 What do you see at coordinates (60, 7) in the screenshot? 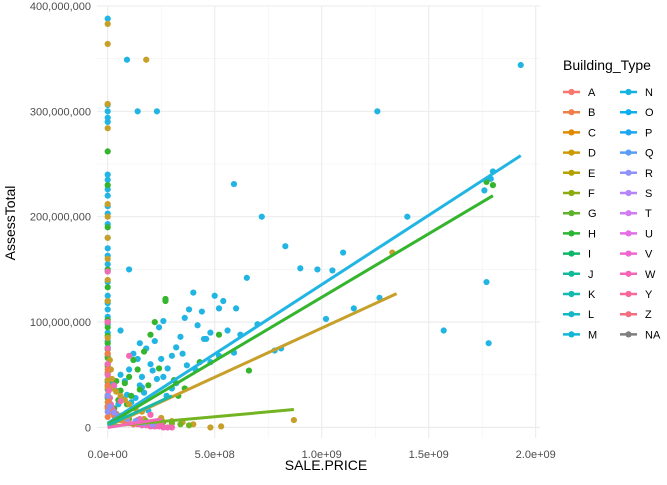
I see `y-tick-label: 400,000,000` at bounding box center [60, 7].